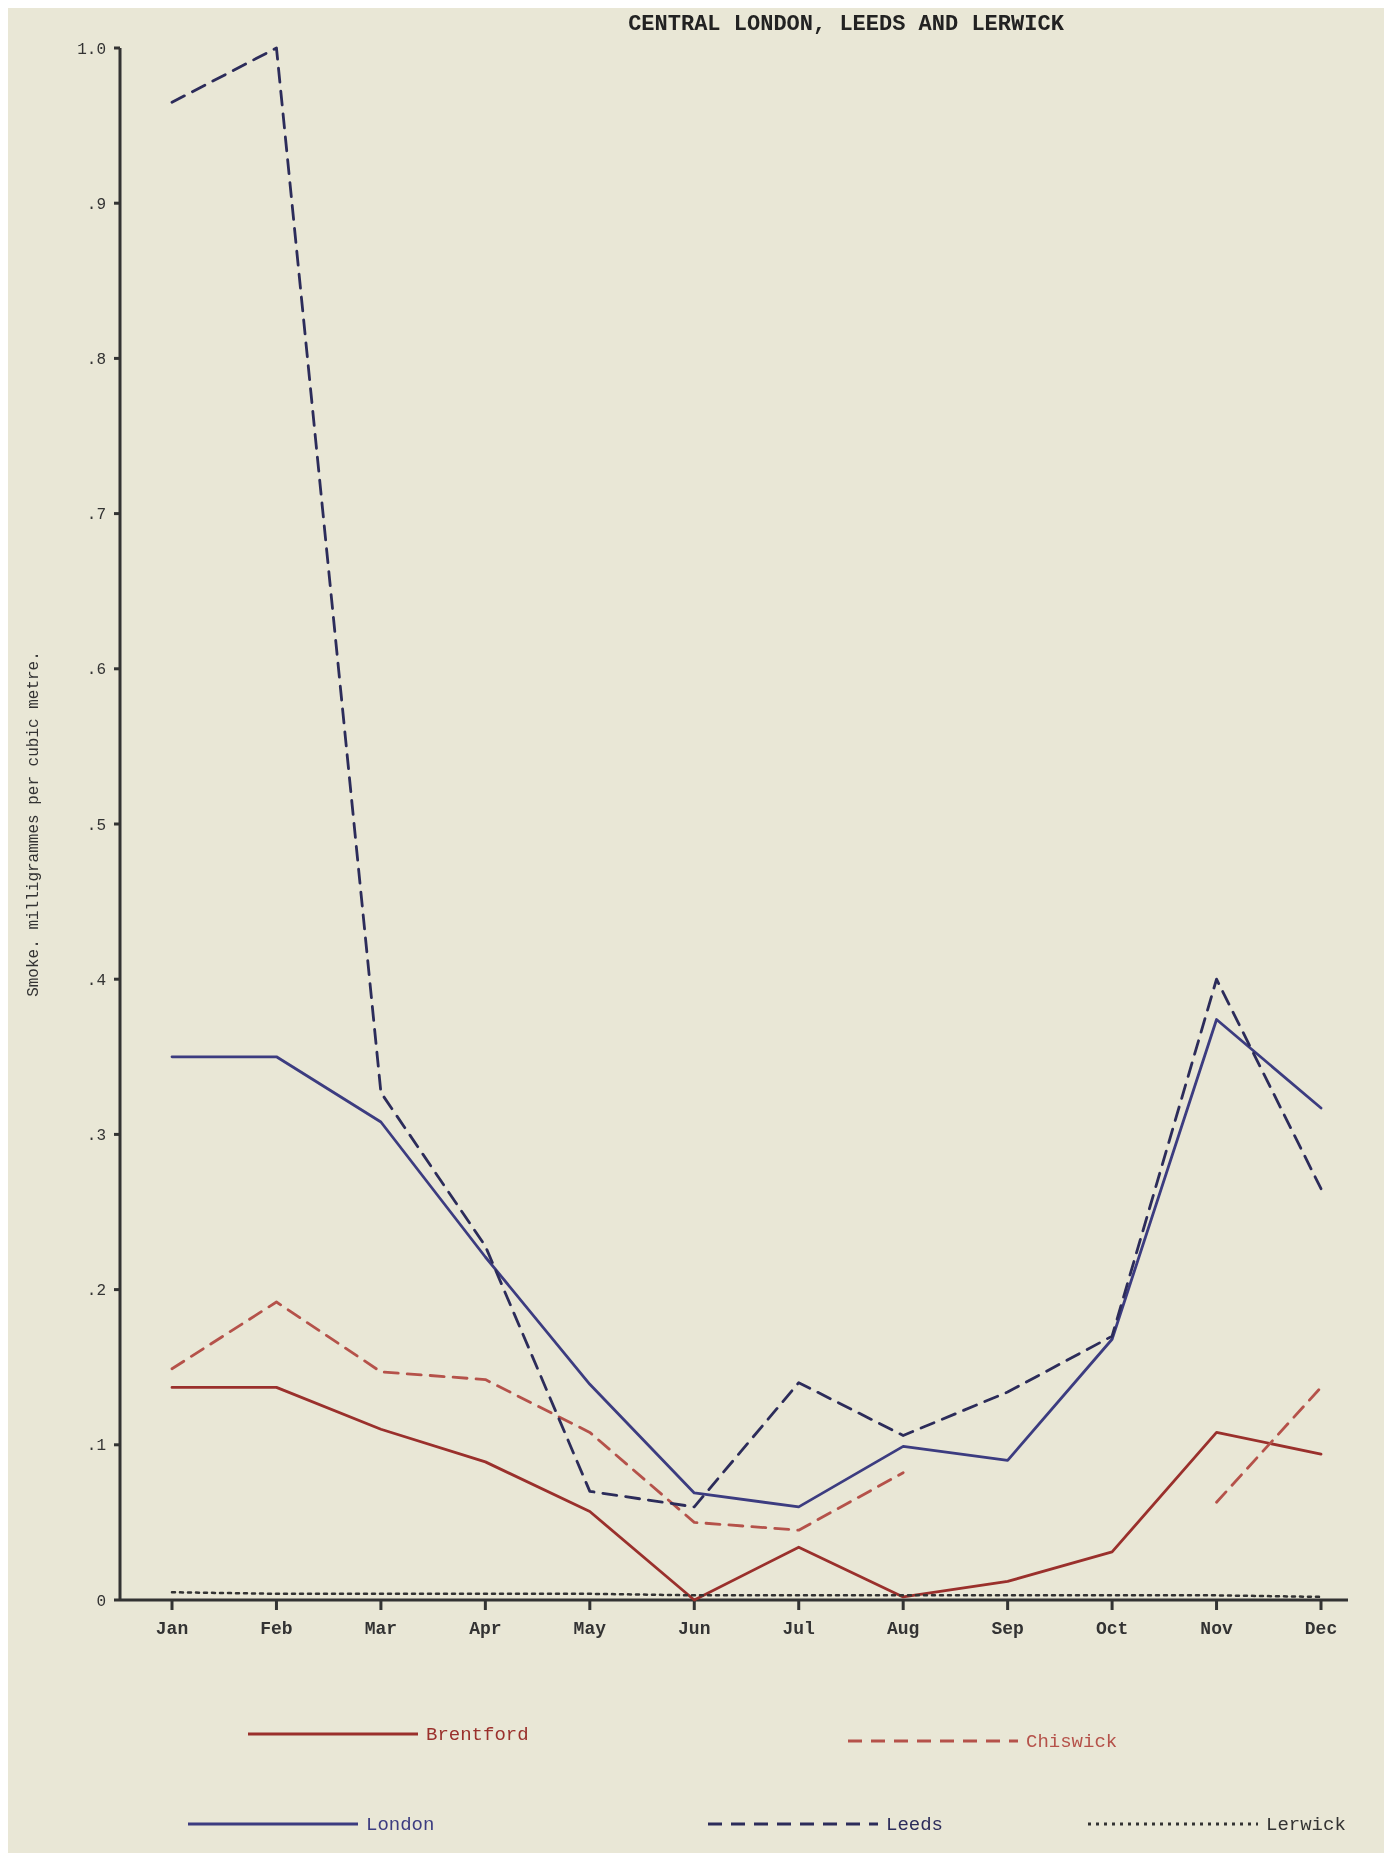 Image resolution: width=1392 pixels, height=1861 pixels. Describe the element at coordinates (96, 204) in the screenshot. I see `y-tick-label: .9` at that location.